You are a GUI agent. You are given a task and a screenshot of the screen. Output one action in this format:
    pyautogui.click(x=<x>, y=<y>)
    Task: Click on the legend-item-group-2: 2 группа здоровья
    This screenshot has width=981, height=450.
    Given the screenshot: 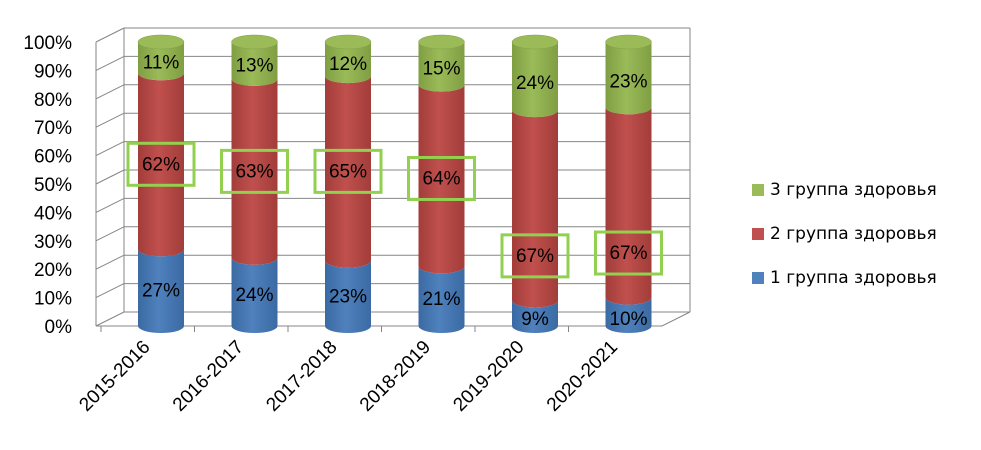 What is the action you would take?
    pyautogui.click(x=866, y=234)
    